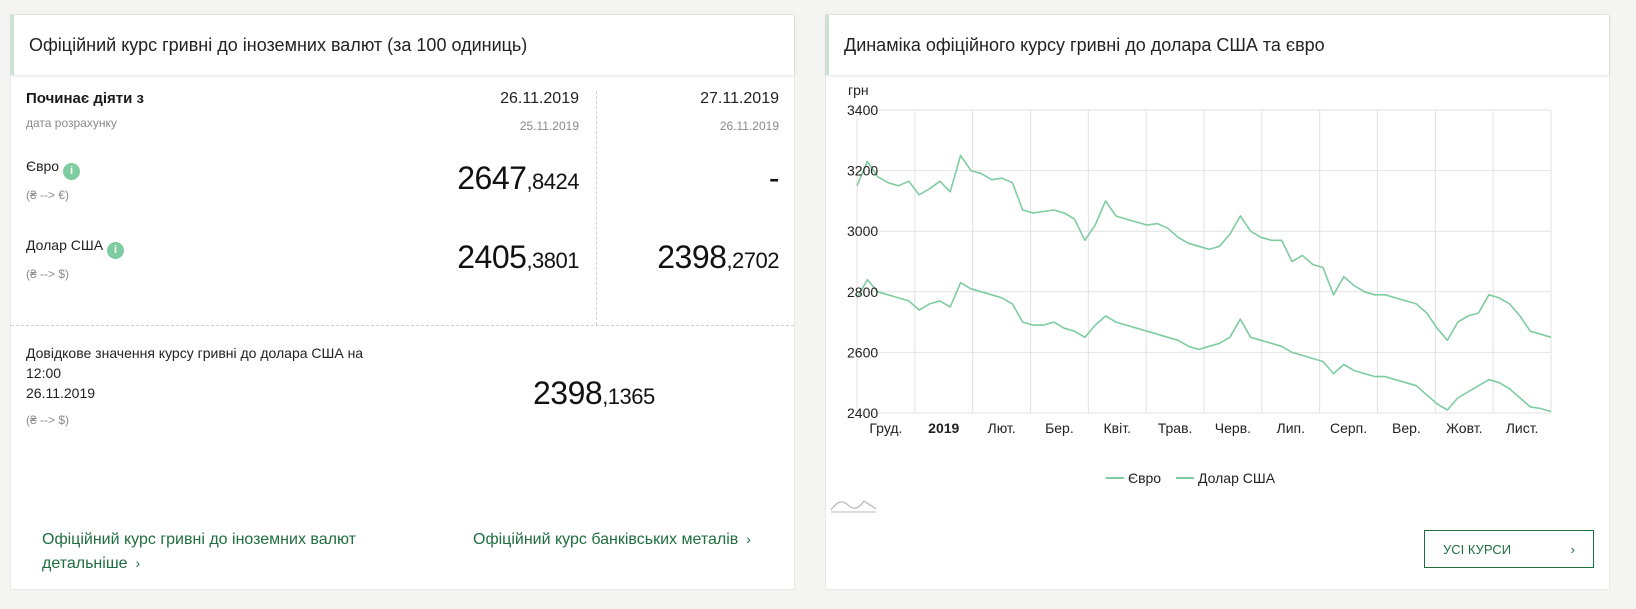  What do you see at coordinates (1175, 428) in the screenshot?
I see `x-tick-label: Трав.` at bounding box center [1175, 428].